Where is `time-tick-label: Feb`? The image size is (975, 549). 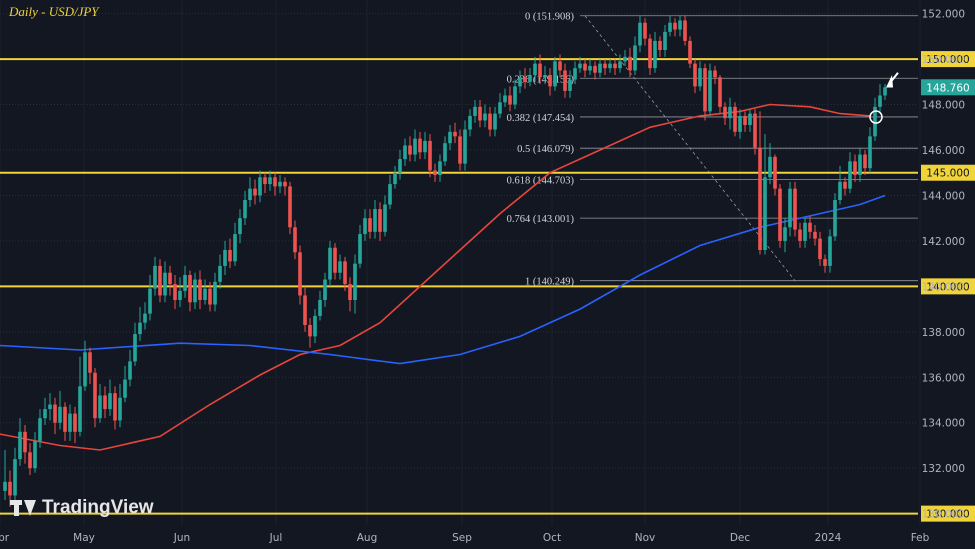
time-tick-label: Feb is located at coordinates (920, 538).